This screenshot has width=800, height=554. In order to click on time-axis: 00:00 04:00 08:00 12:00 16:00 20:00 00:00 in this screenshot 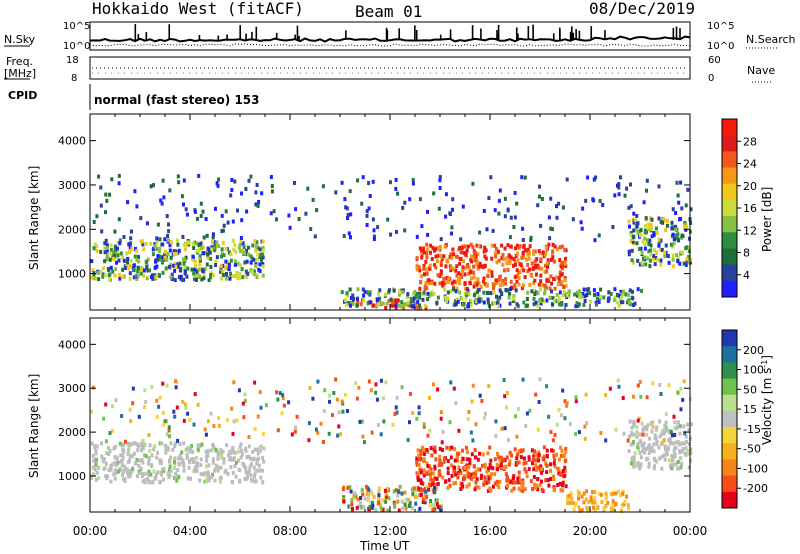, I will do `click(390, 531)`.